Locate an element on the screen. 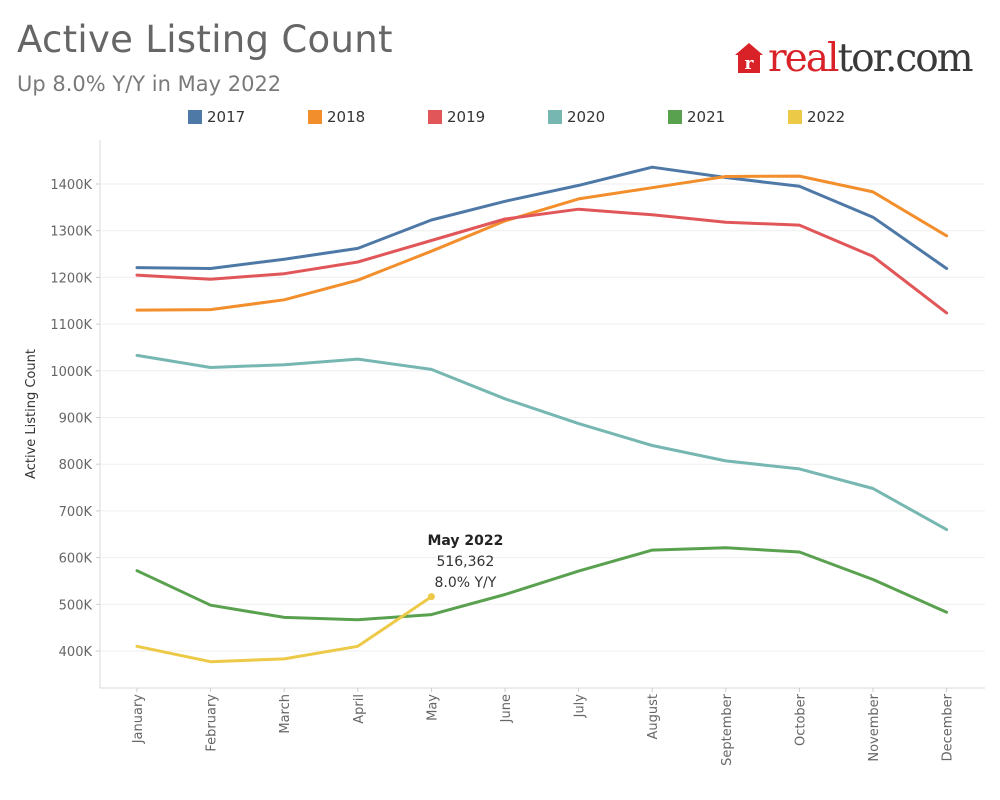  legend-item-2022: 2022 is located at coordinates (816, 117).